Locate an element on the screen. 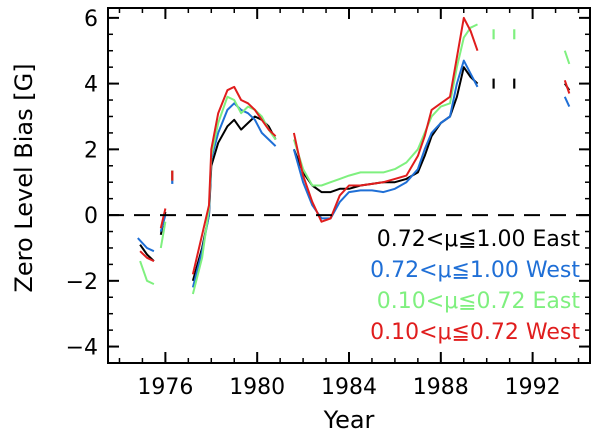  x-tick-label: 1980 is located at coordinates (257, 387).